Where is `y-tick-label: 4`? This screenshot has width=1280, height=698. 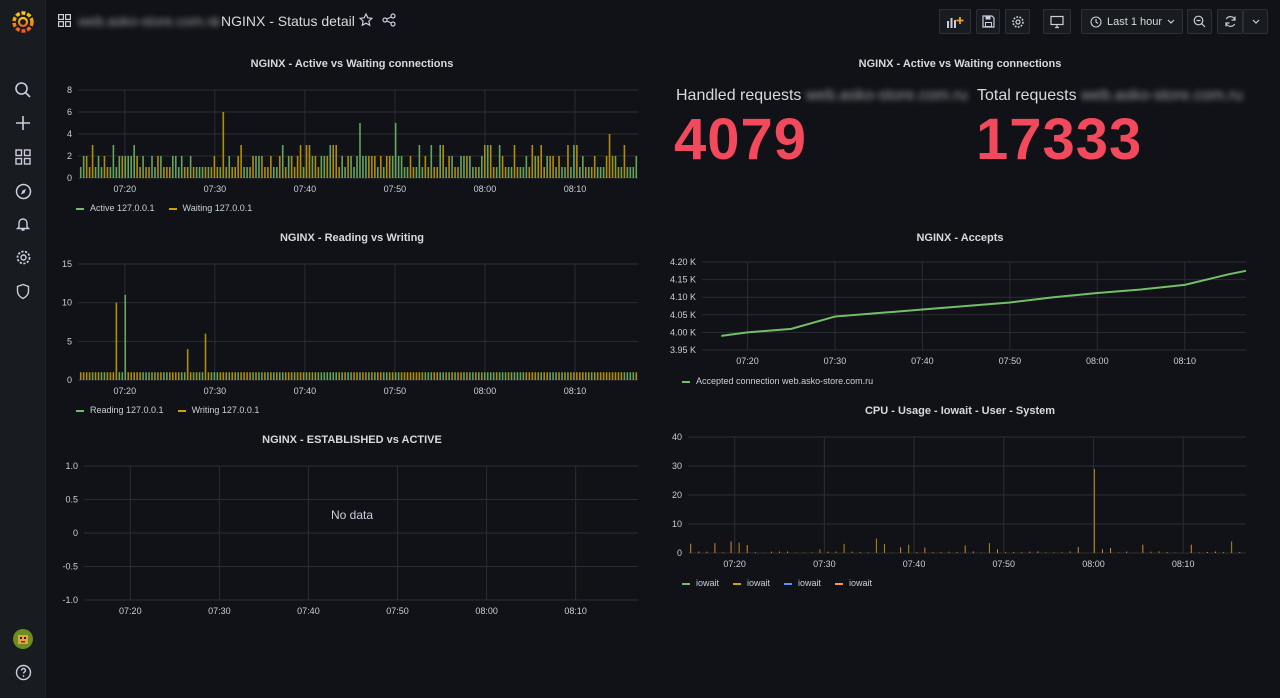
y-tick-label: 4 is located at coordinates (69, 134).